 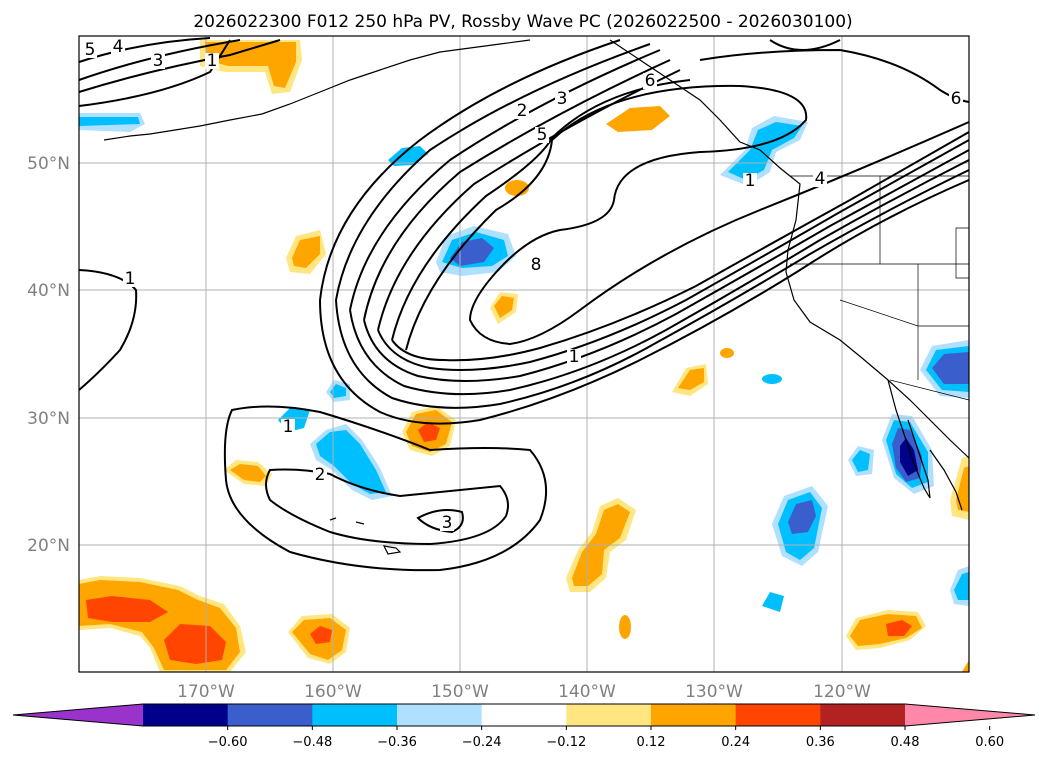 I want to click on fill-negative-small-c, so click(x=773, y=602).